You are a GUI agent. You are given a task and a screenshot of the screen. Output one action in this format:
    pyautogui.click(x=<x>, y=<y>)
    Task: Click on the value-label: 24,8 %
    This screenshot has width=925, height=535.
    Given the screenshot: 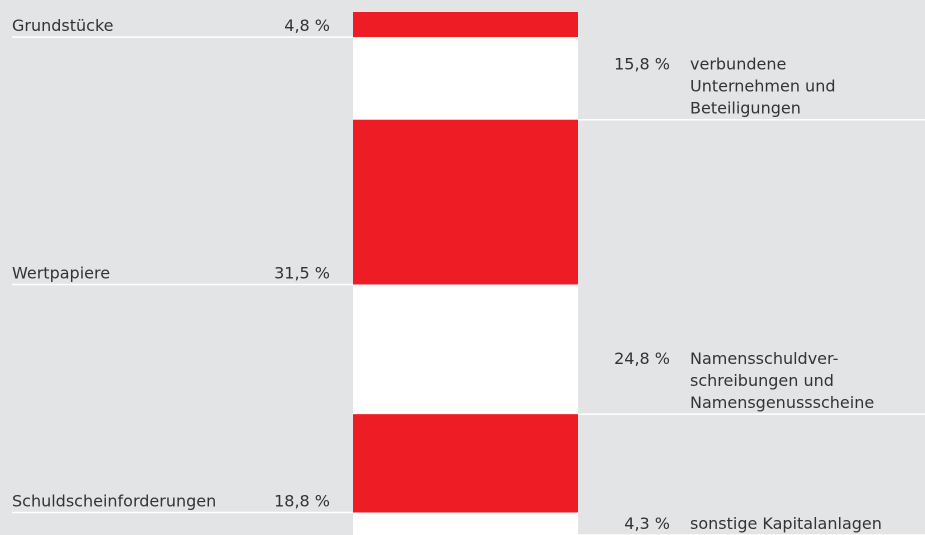 What is the action you would take?
    pyautogui.click(x=642, y=358)
    